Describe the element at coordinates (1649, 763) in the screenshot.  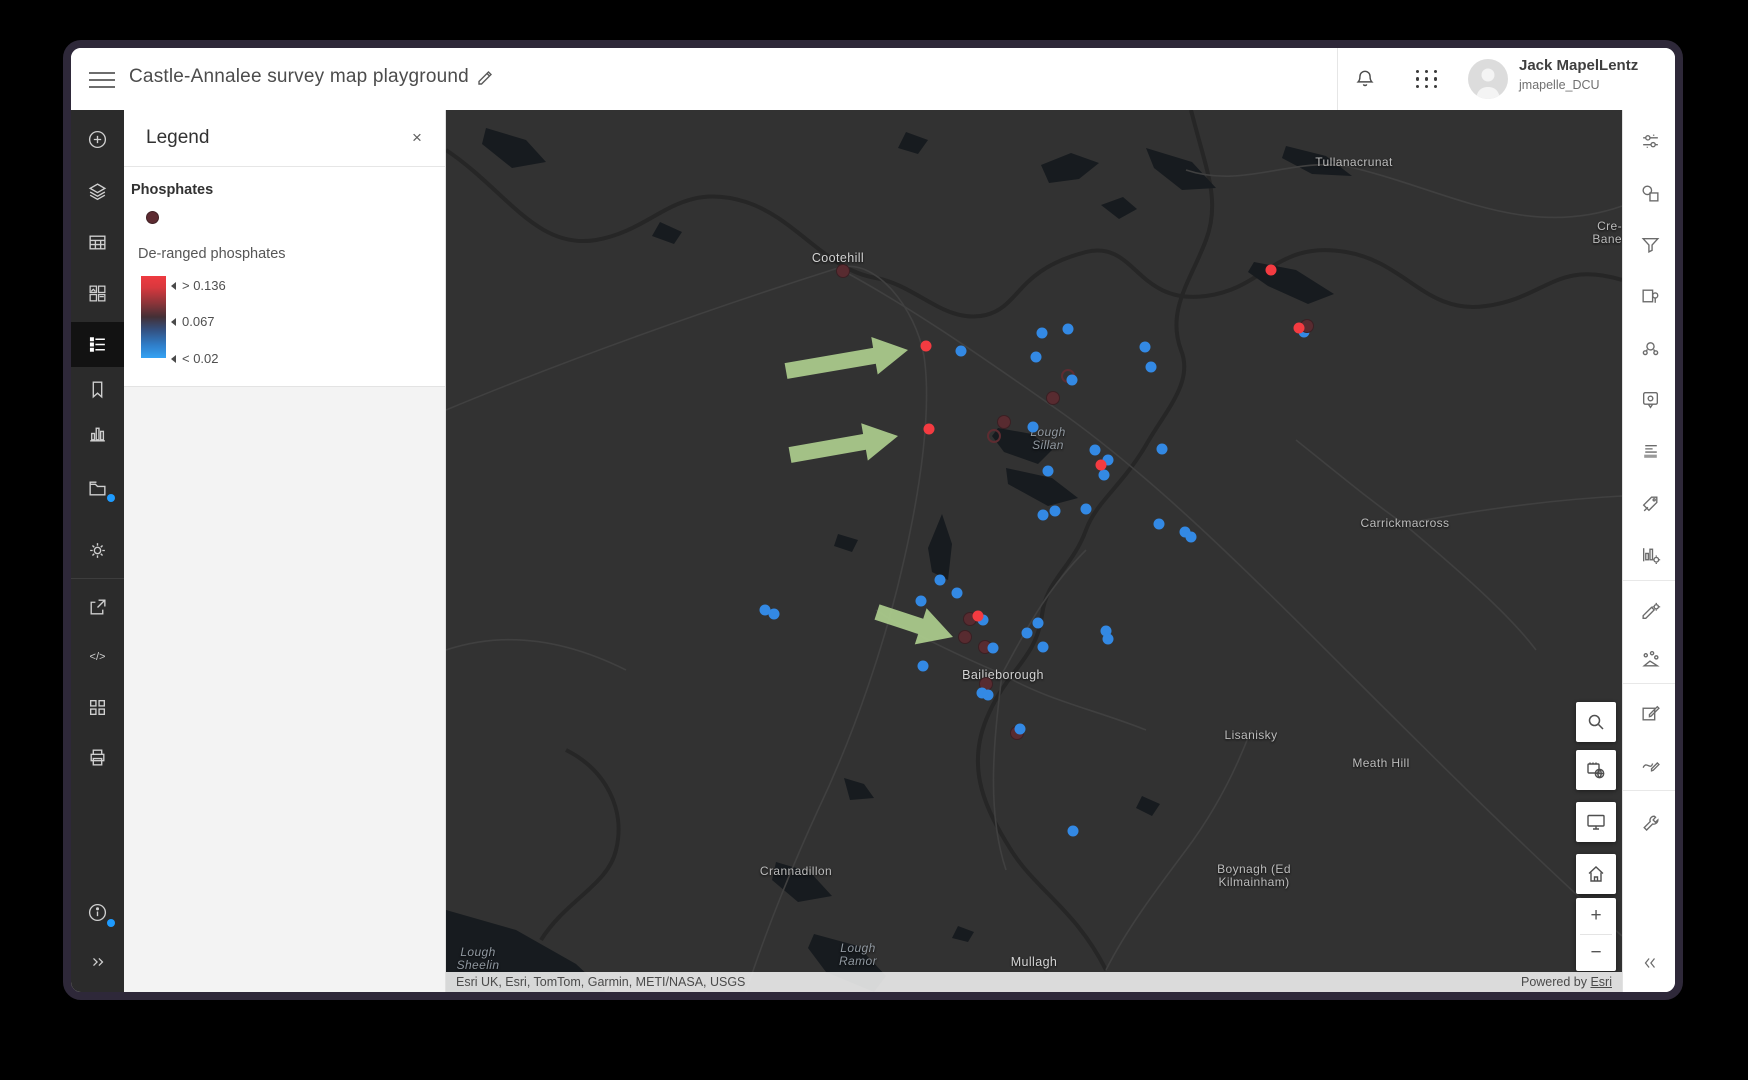
I see `draw-icon` at that location.